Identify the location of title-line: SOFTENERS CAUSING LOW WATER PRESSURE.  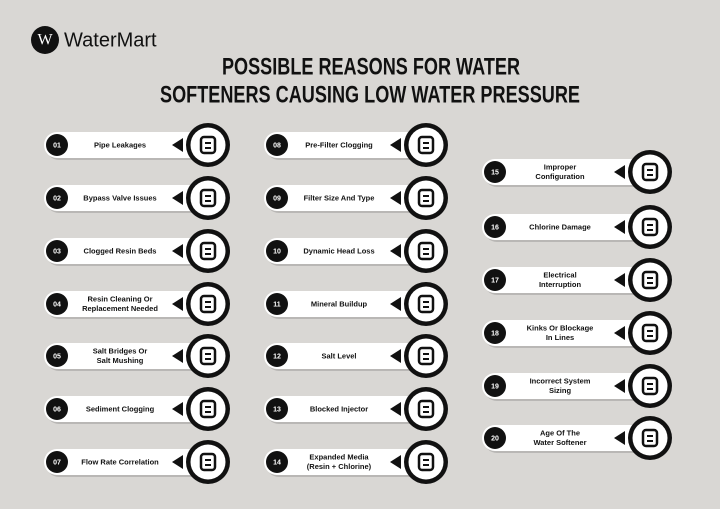
(370, 94).